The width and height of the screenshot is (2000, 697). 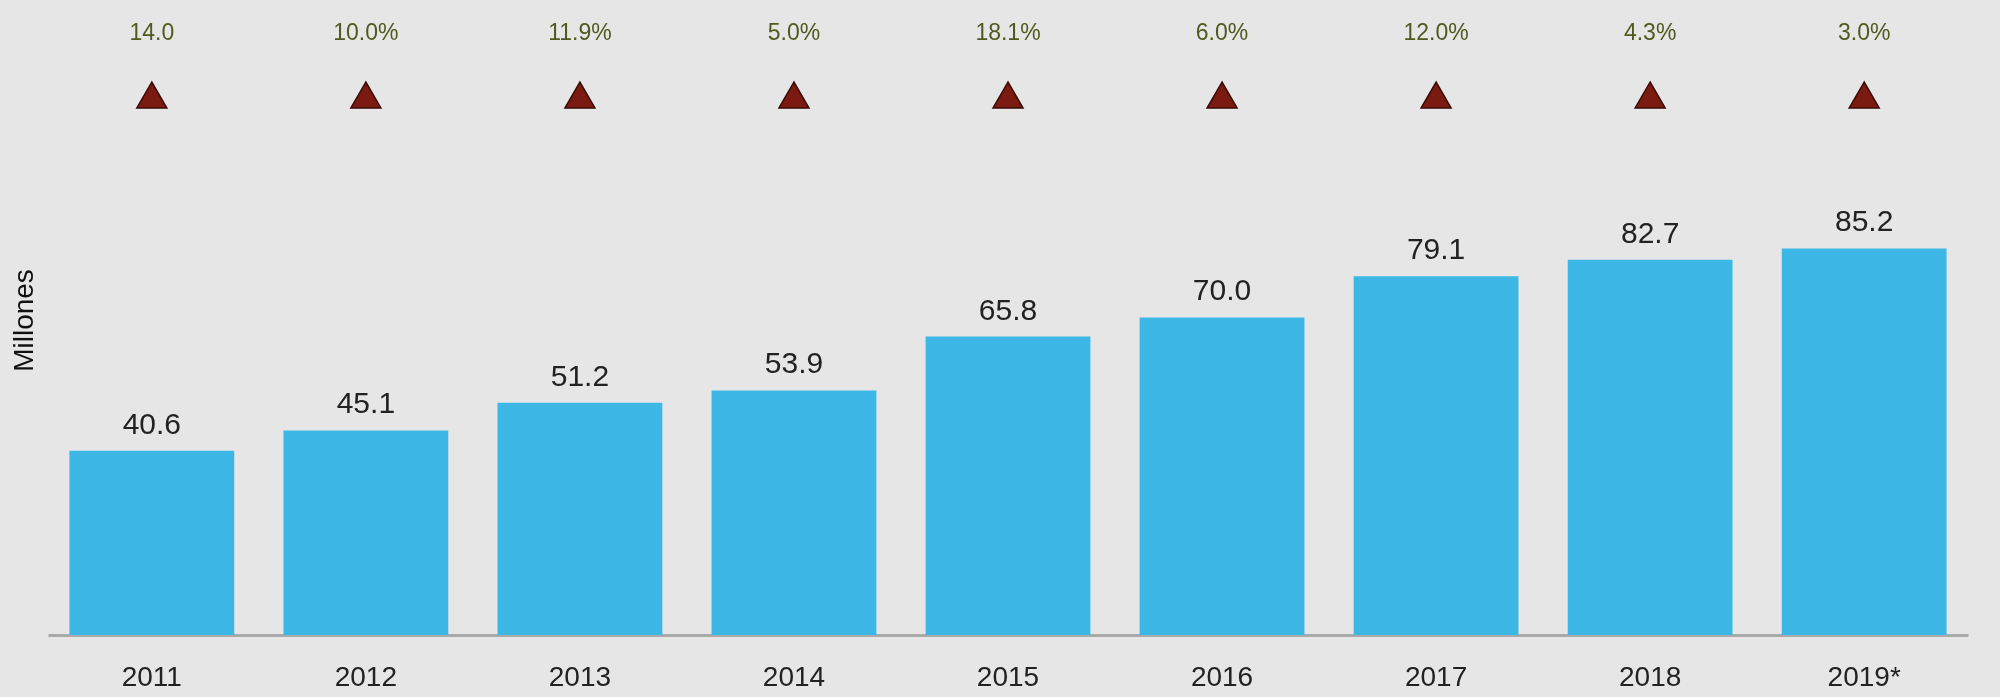 What do you see at coordinates (794, 32) in the screenshot?
I see `text: 5.0%` at bounding box center [794, 32].